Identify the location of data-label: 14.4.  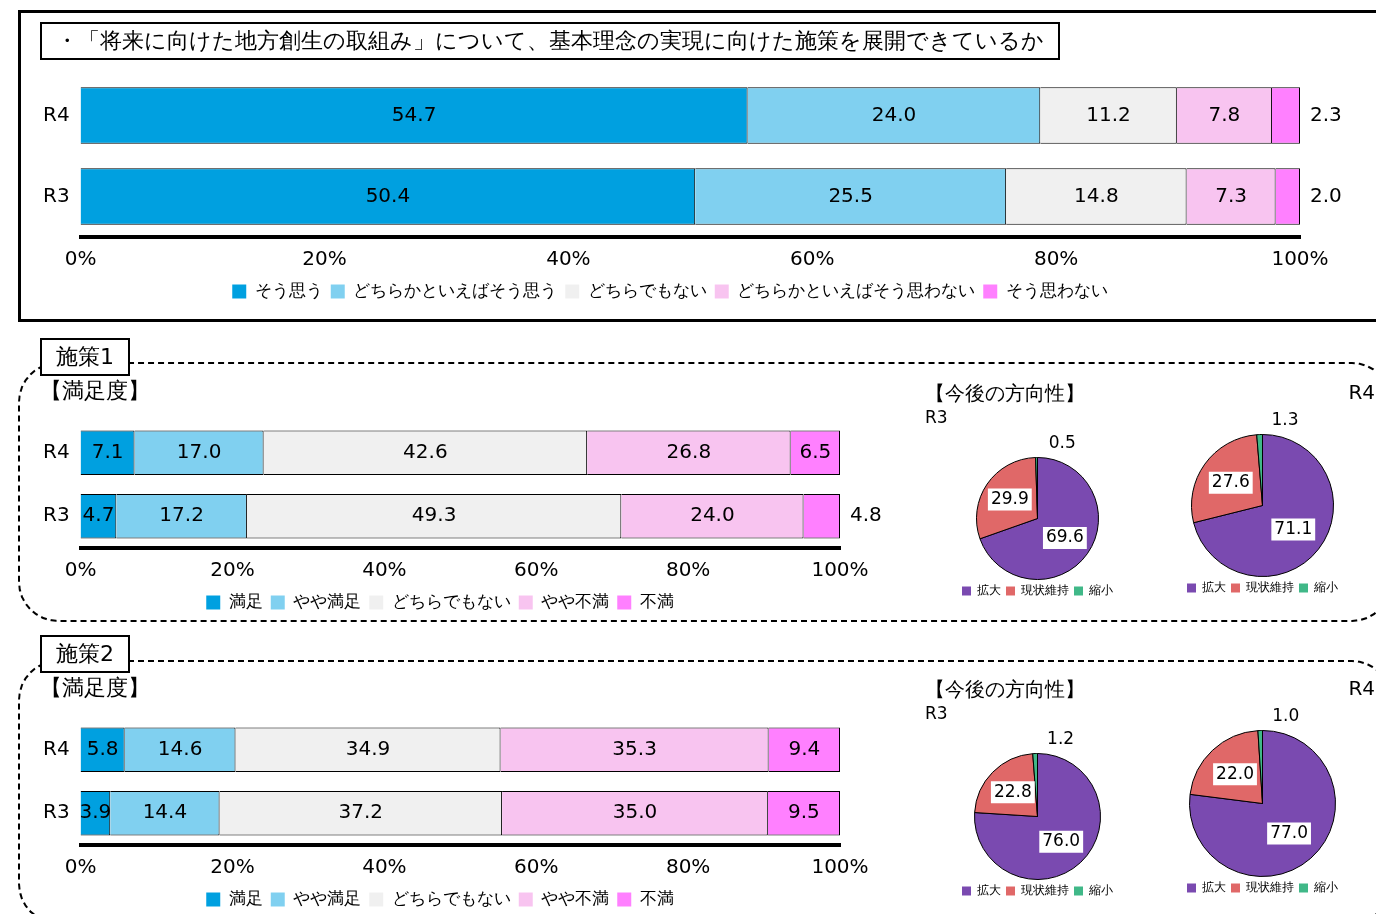
(165, 811).